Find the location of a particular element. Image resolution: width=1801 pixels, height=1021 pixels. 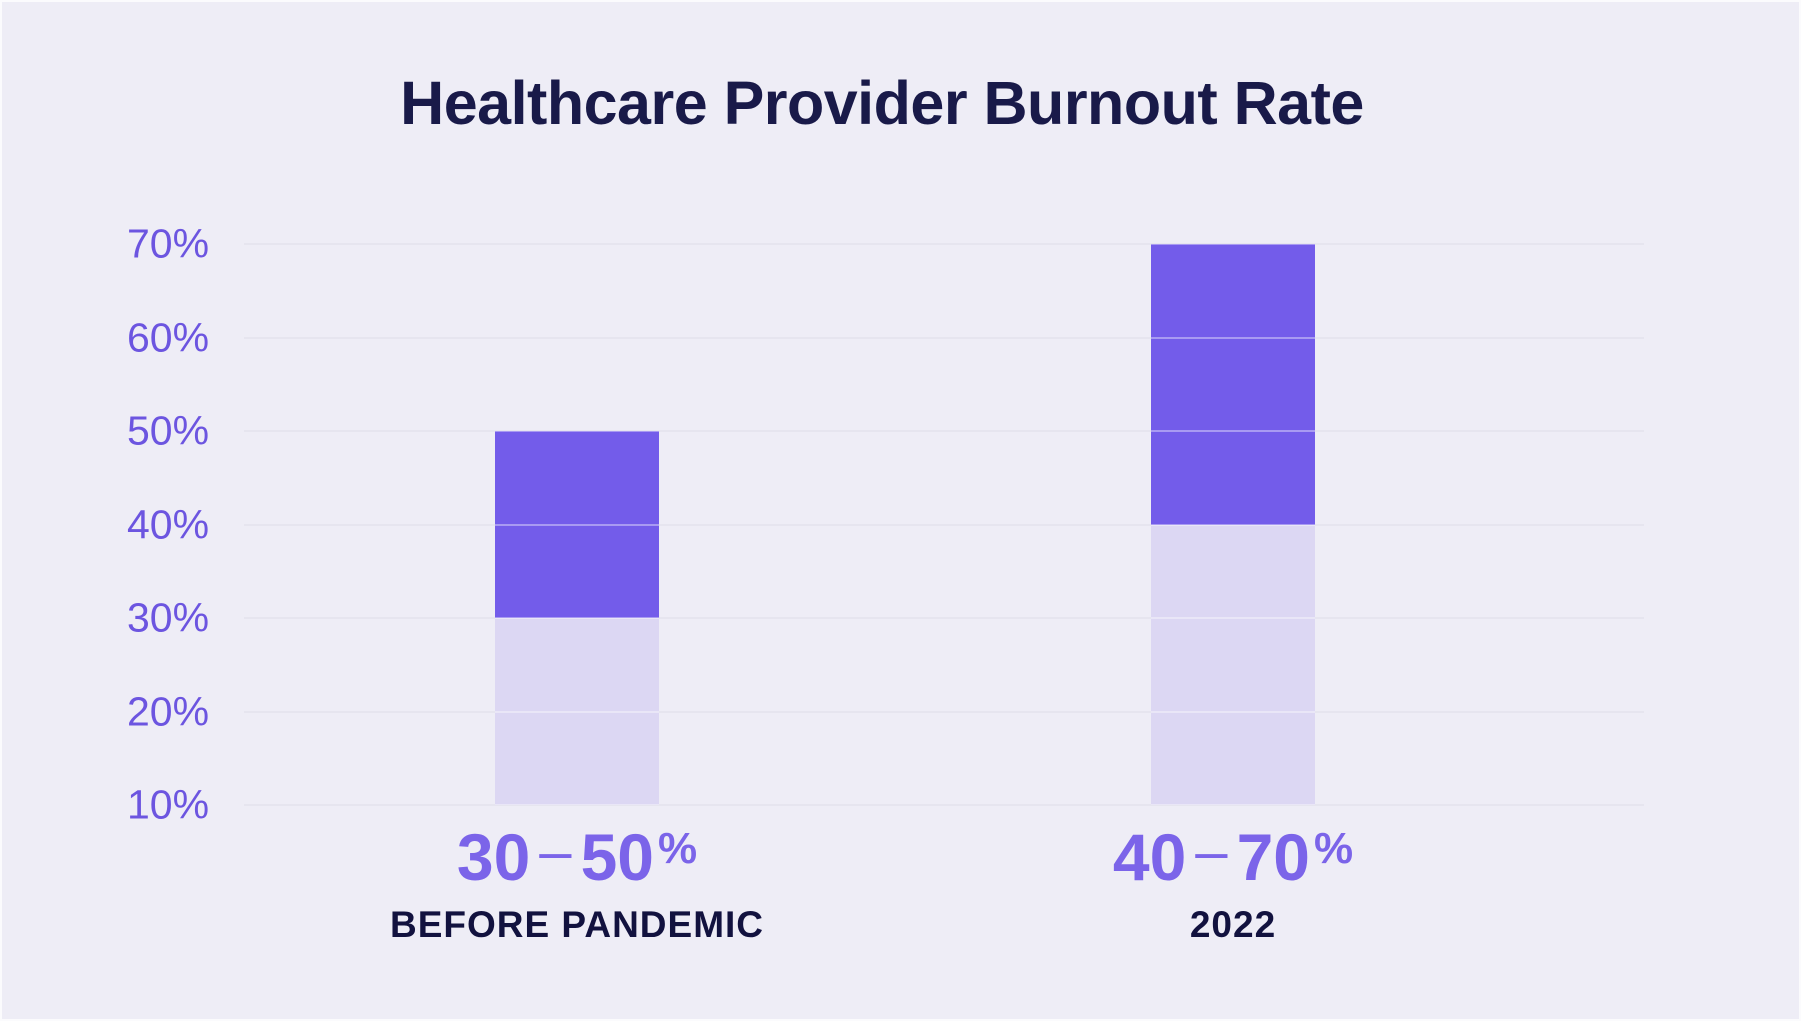

y-axis-tick-60: 60% is located at coordinates (168, 337).